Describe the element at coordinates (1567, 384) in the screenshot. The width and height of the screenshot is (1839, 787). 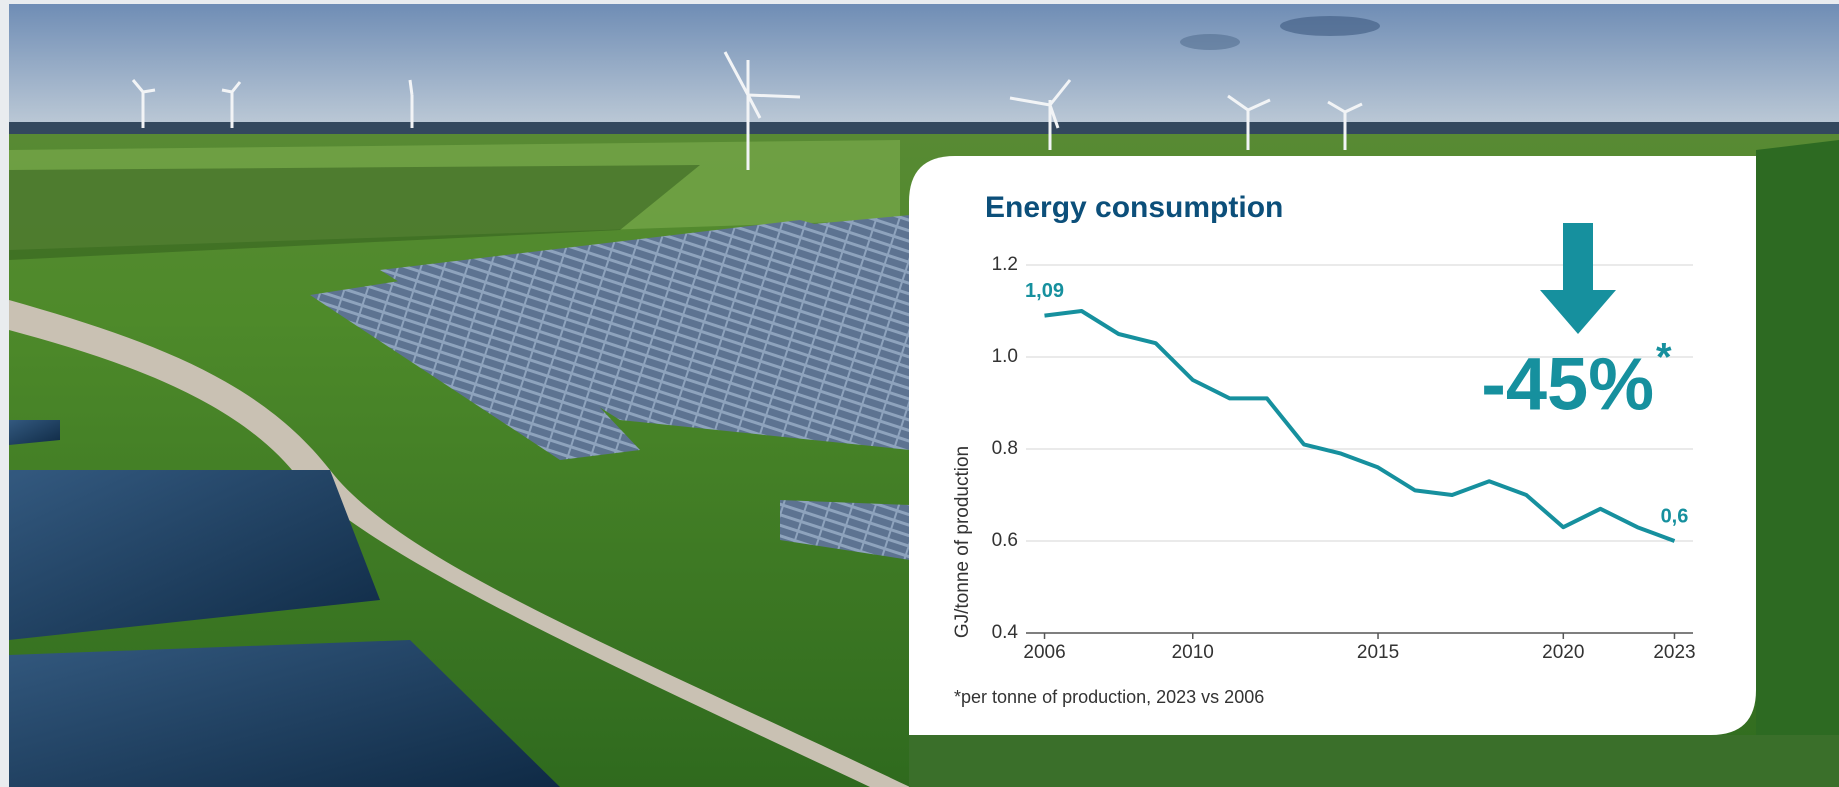
I see `reduction-annotation: -45%` at that location.